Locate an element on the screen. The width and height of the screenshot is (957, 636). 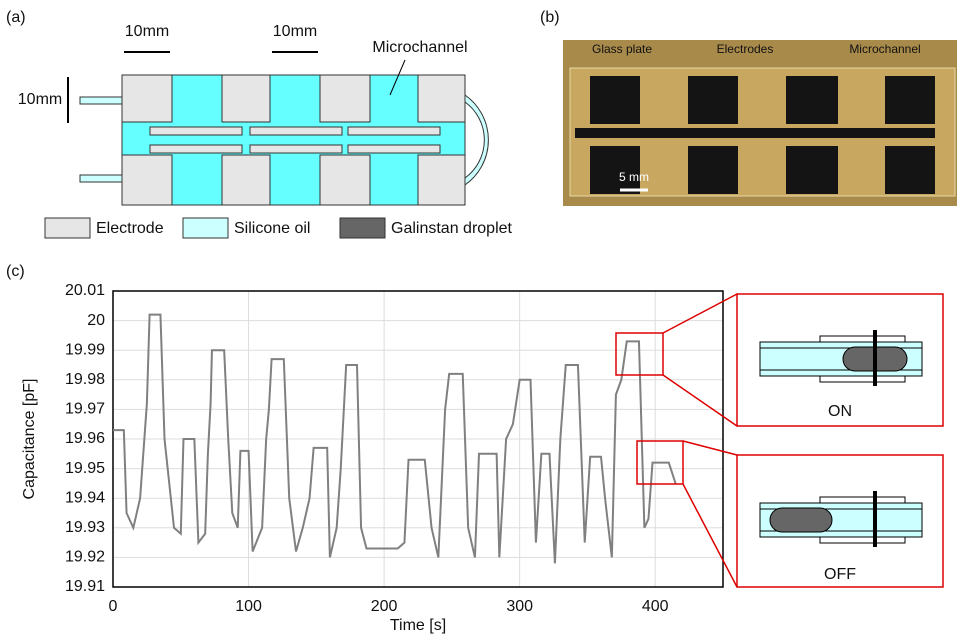
photo-label: Glass plate is located at coordinates (622, 49).